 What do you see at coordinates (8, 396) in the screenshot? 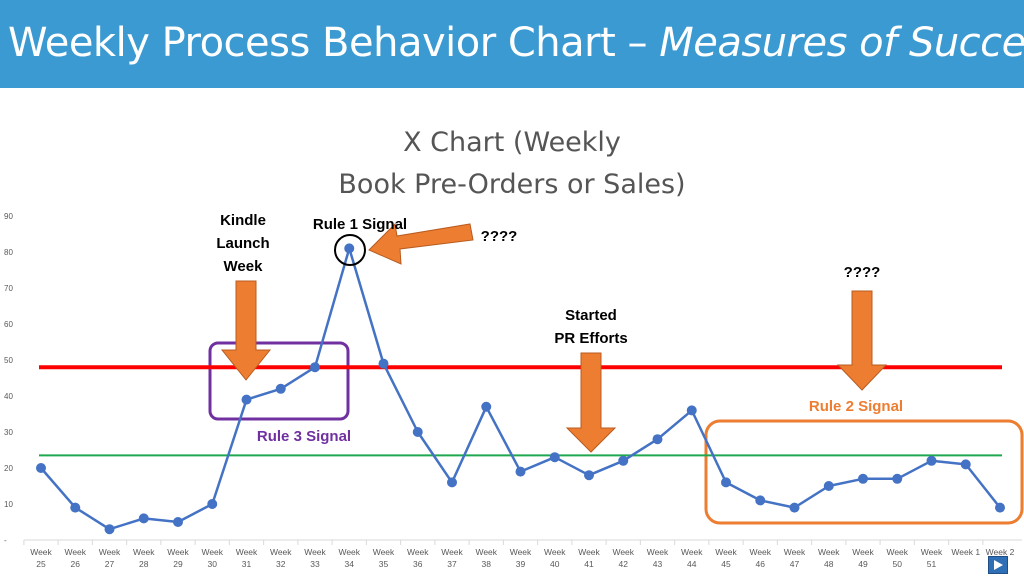
I see `y-tick-label: 40` at bounding box center [8, 396].